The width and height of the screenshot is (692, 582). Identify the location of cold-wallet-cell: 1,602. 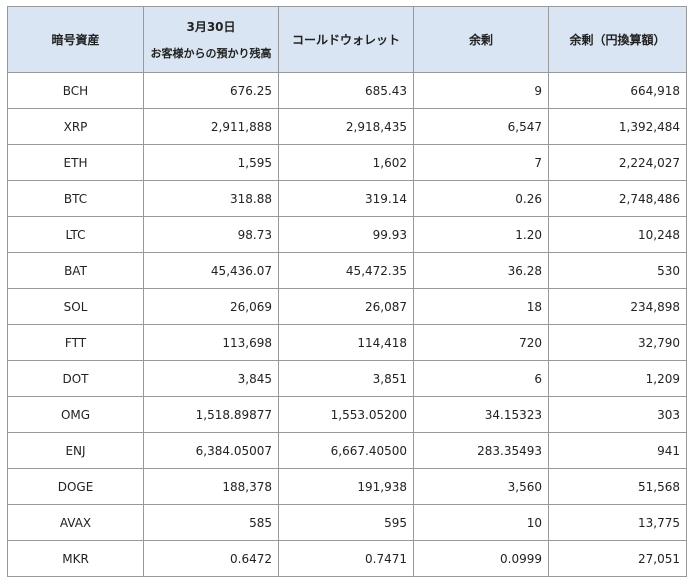
(346, 162).